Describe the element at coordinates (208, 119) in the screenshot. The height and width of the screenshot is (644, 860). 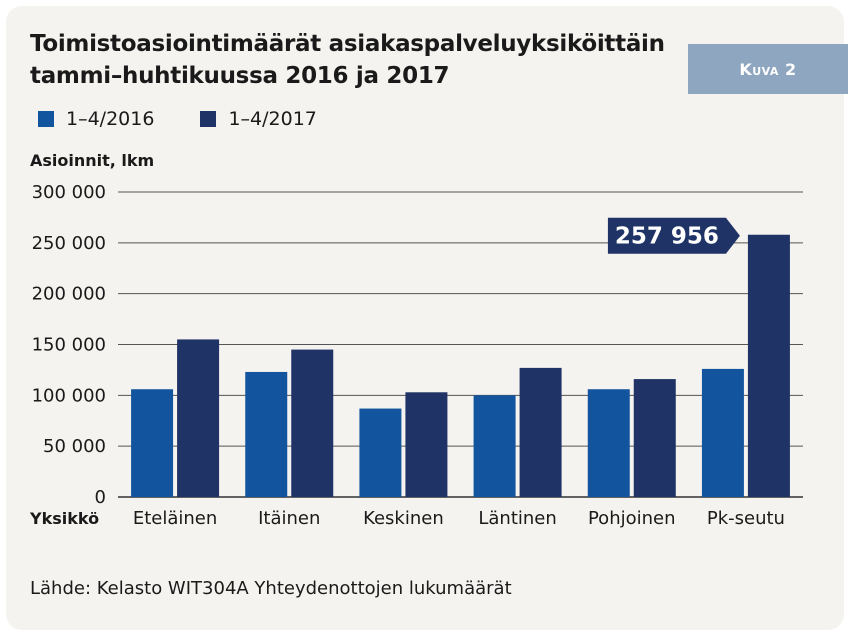
I see `legend-swatch-2017` at that location.